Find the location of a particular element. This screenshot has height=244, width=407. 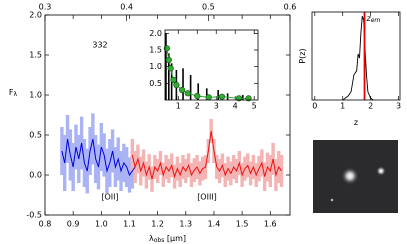

axis-label: Fλ is located at coordinates (13, 93).